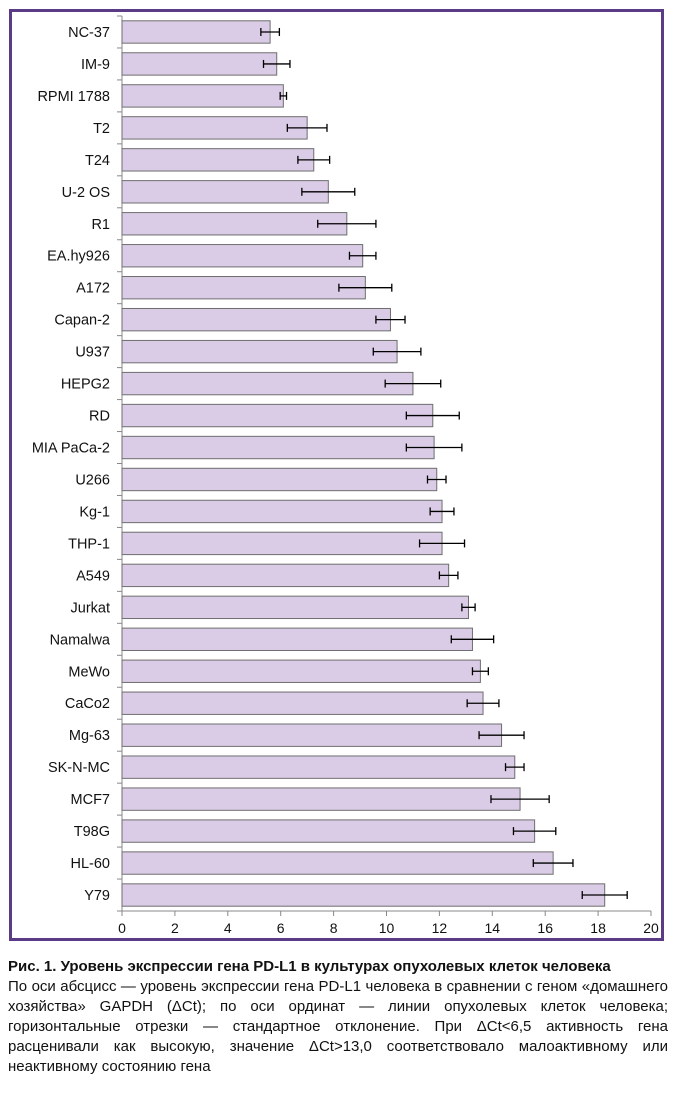 The height and width of the screenshot is (1119, 677). I want to click on x-tick-label: 2, so click(175, 928).